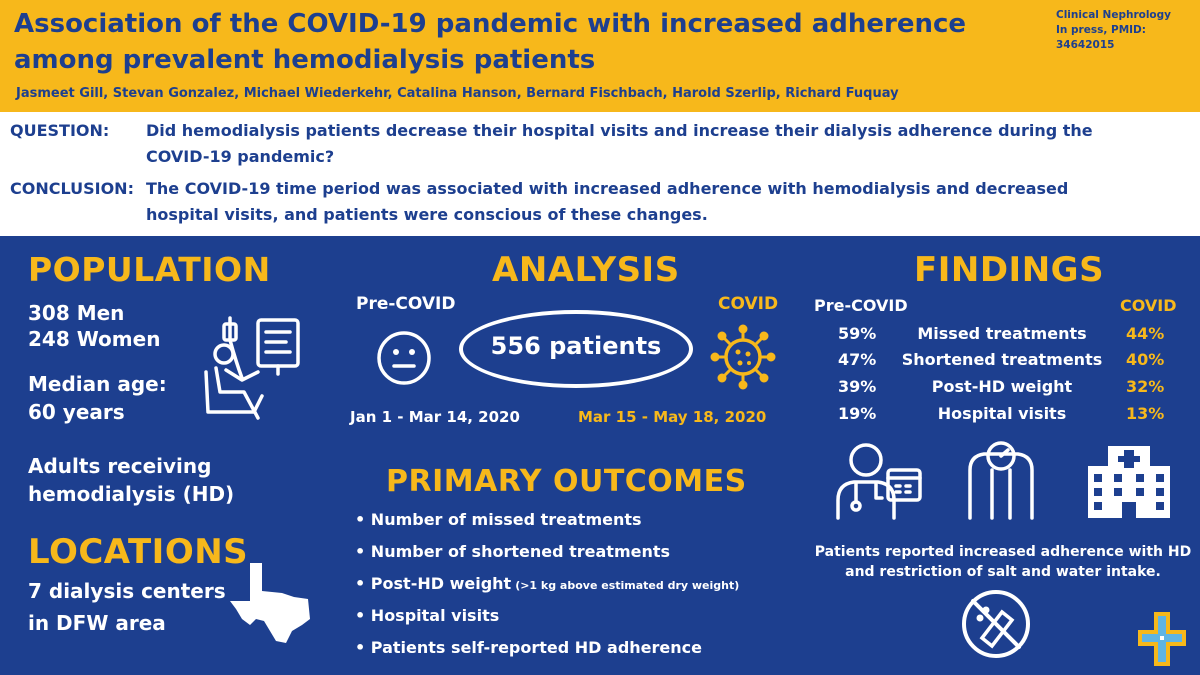  What do you see at coordinates (1009, 270) in the screenshot?
I see `findings-heading: FINDINGS` at bounding box center [1009, 270].